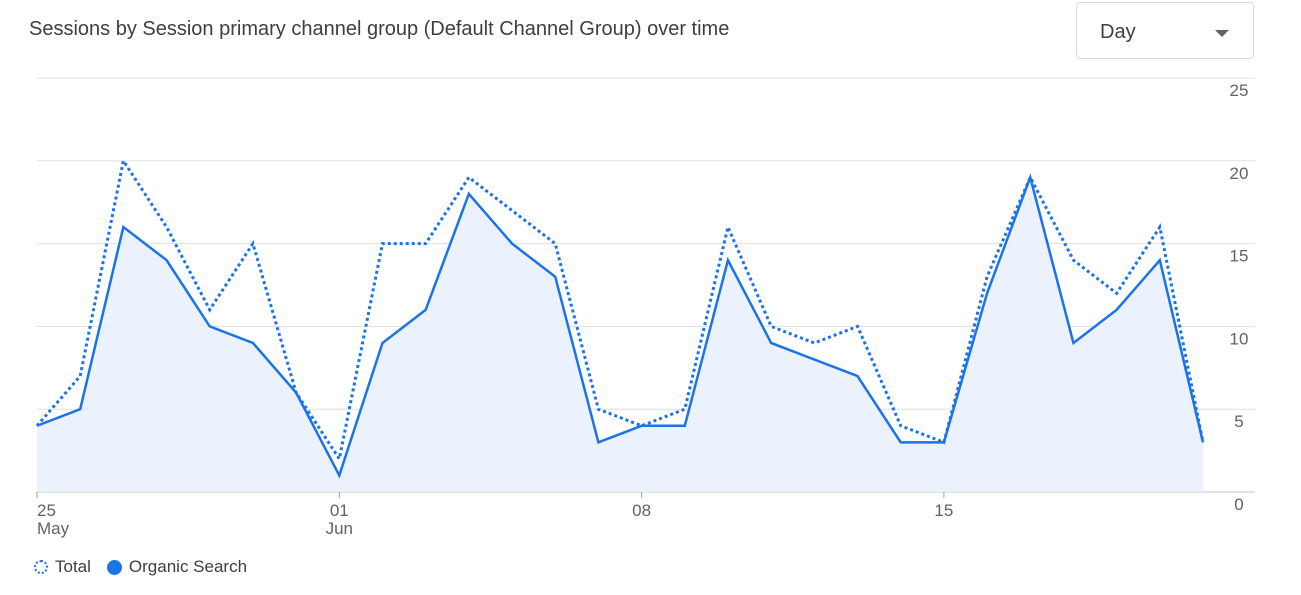 This screenshot has width=1301, height=595. I want to click on y-tick-label: 10, so click(1239, 338).